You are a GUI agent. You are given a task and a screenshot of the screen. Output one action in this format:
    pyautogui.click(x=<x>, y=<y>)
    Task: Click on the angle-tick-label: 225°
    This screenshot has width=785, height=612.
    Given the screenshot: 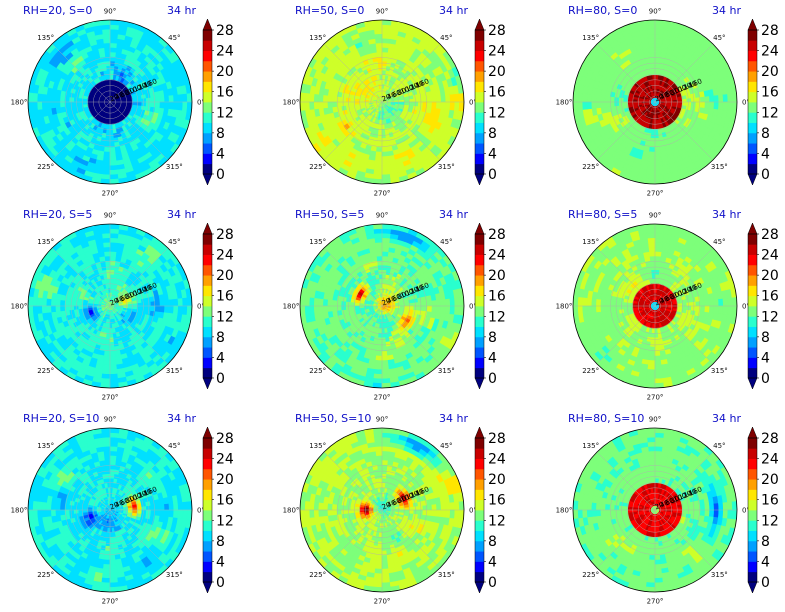 What is the action you would take?
    pyautogui.click(x=45, y=167)
    